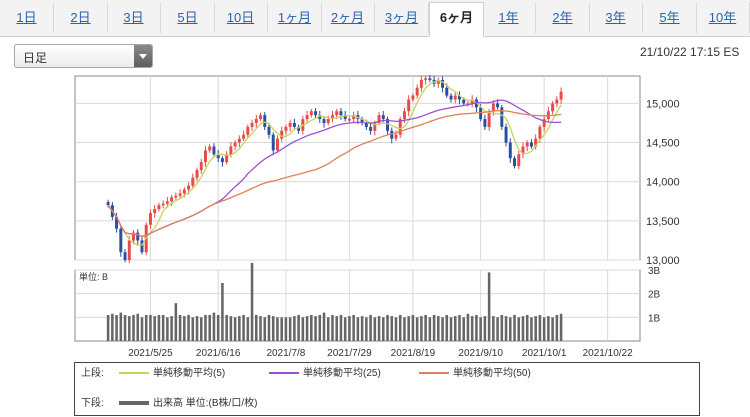 The height and width of the screenshot is (417, 750). Describe the element at coordinates (509, 18) in the screenshot. I see `tab-9: 1年` at that location.